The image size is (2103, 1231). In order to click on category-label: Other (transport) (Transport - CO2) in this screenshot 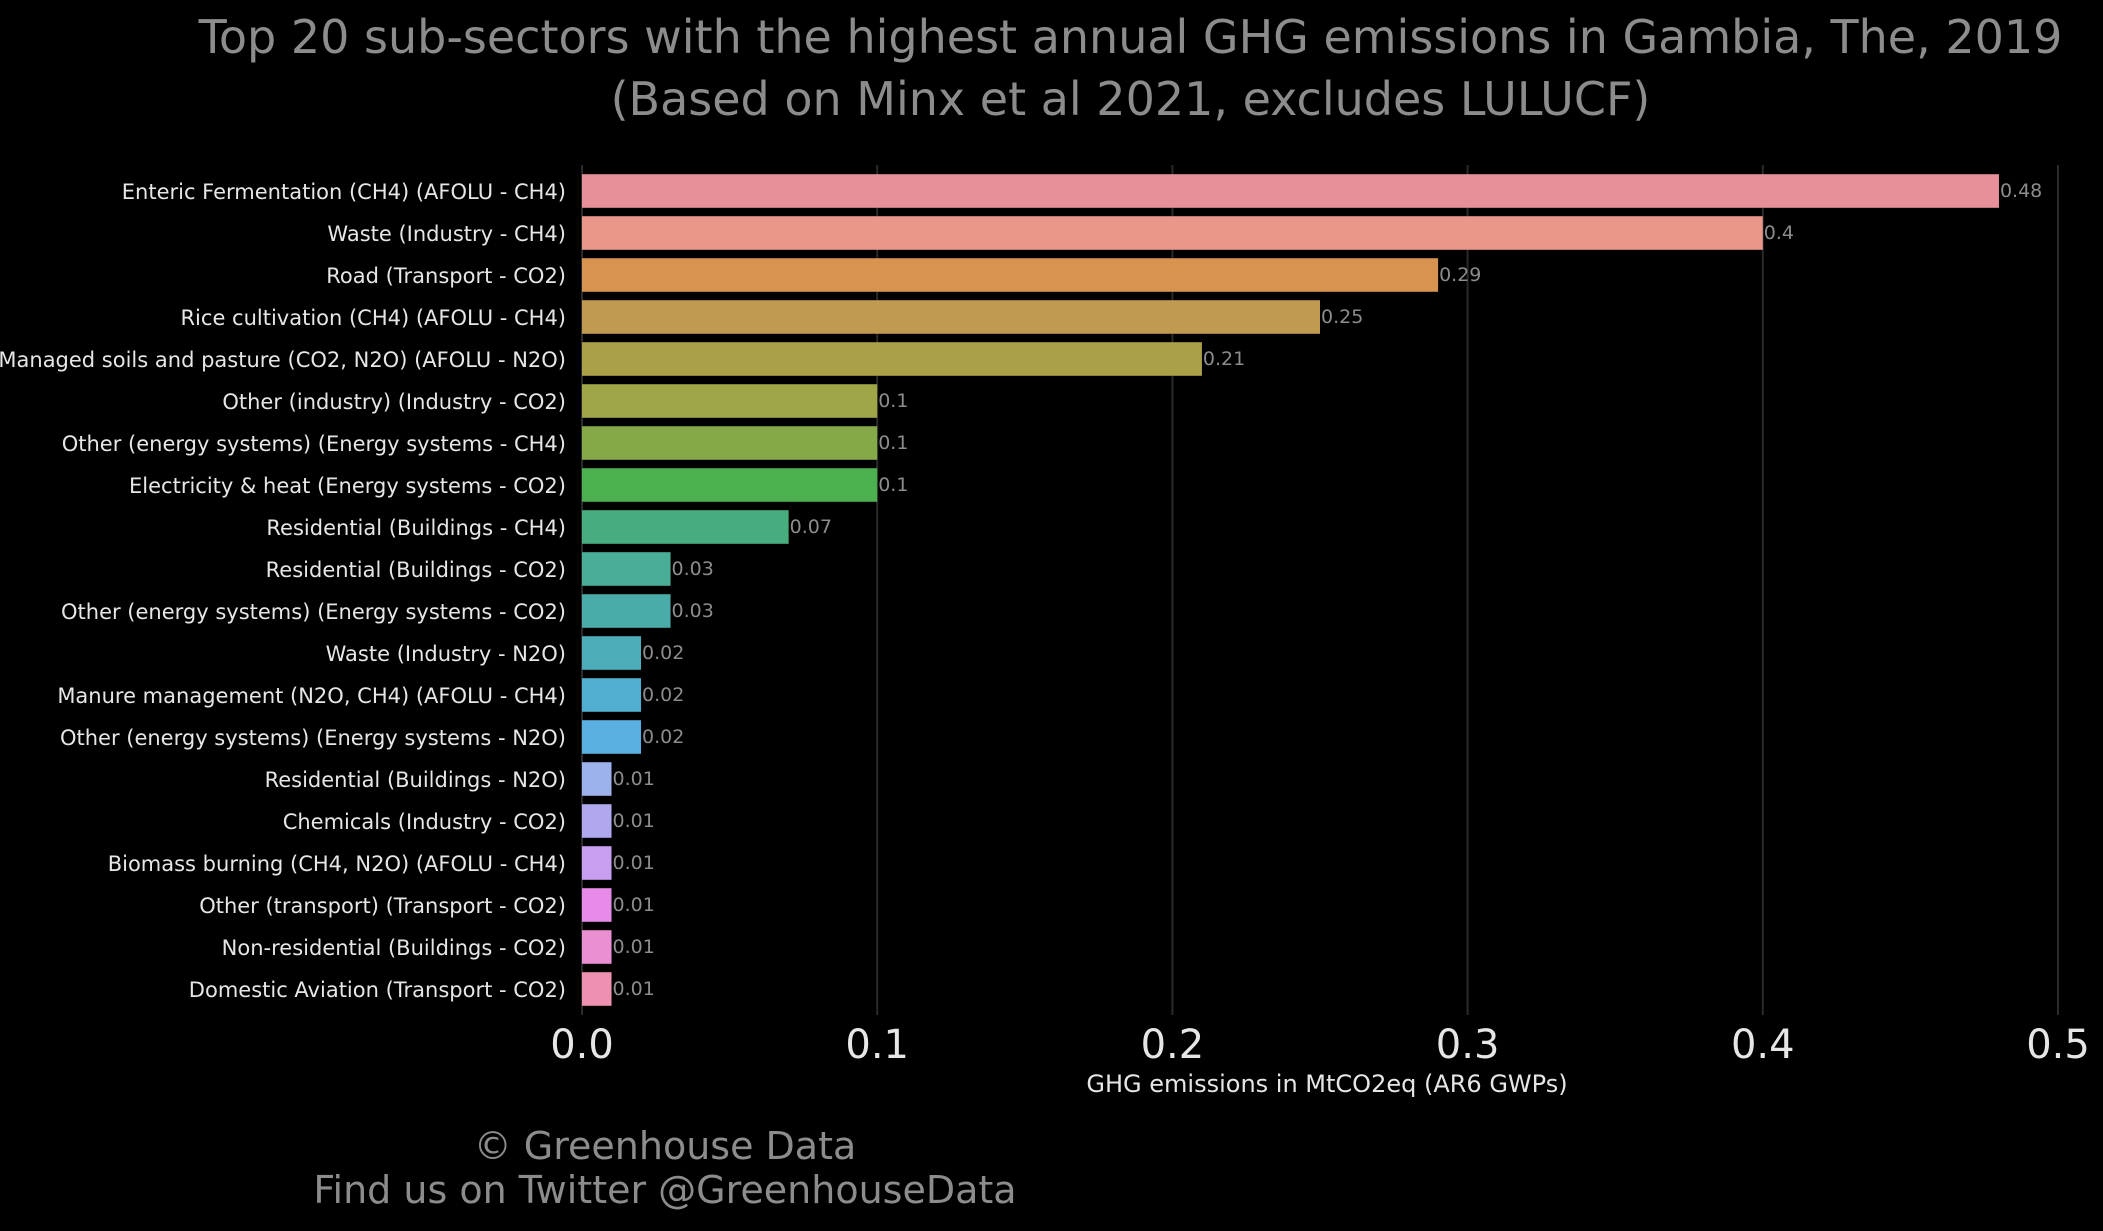, I will do `click(382, 906)`.